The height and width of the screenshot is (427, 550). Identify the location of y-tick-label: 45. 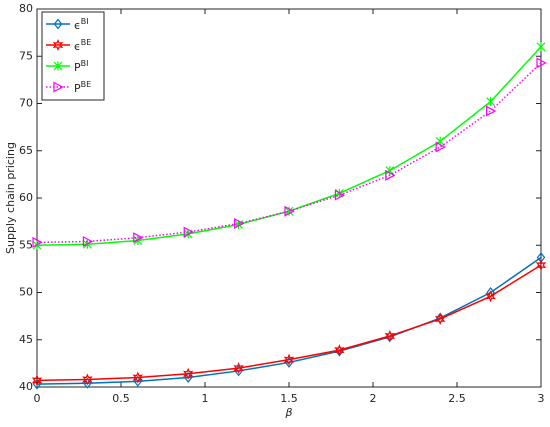
(26, 339).